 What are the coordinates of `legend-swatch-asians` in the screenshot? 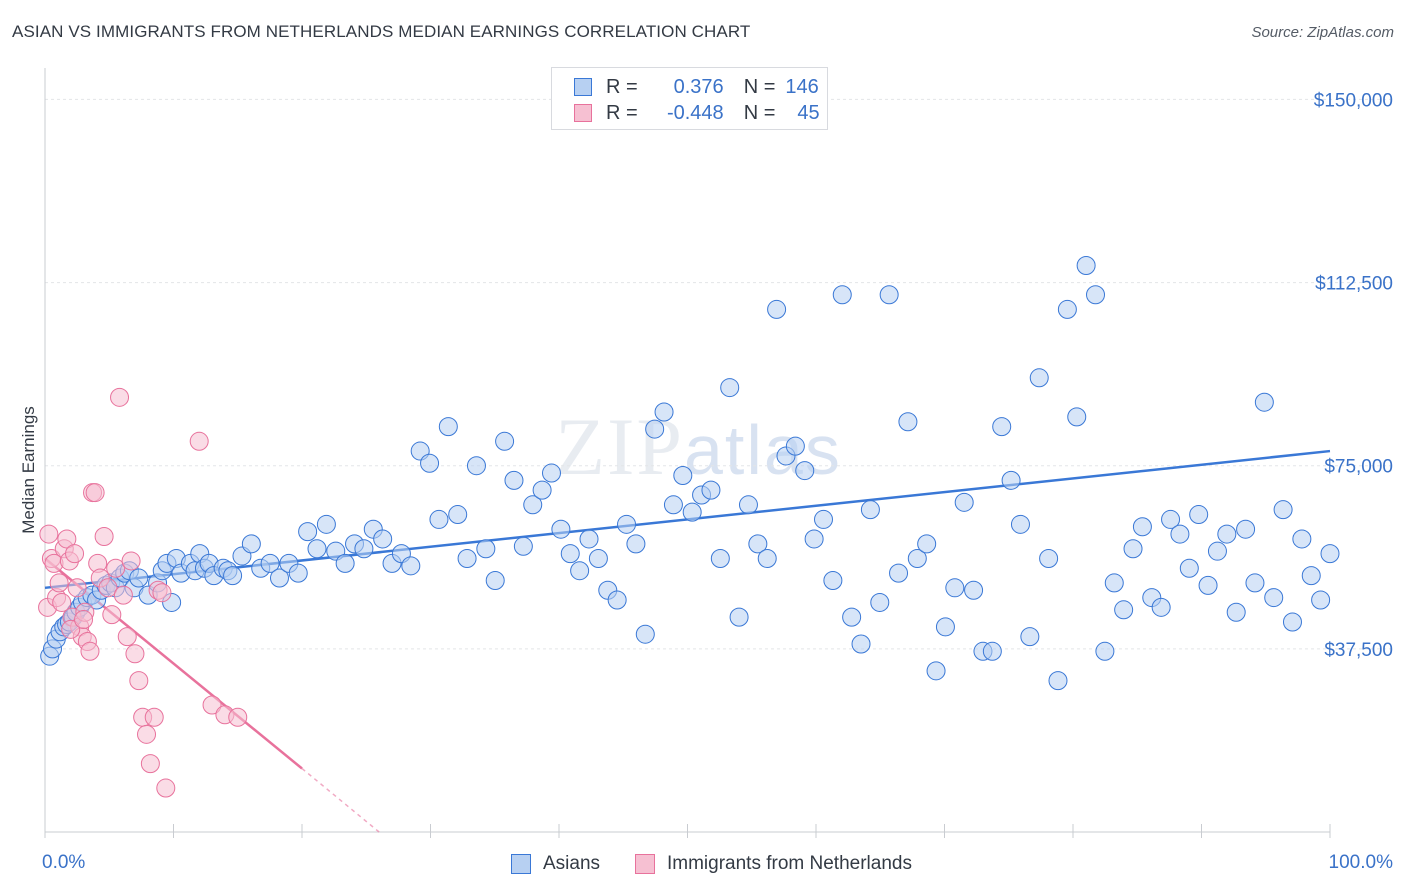 It's located at (583, 87).